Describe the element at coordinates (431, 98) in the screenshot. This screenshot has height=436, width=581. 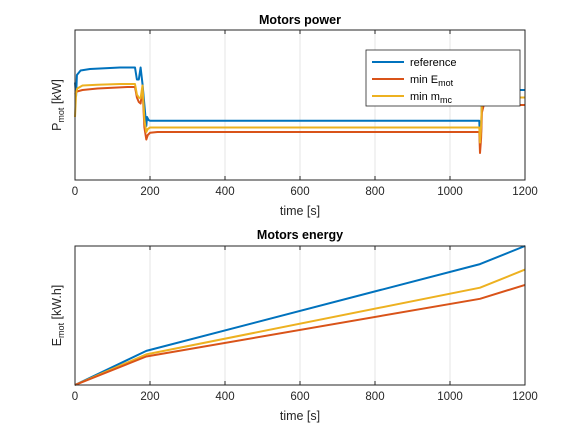
I see `legend-entry-3: min mmc` at that location.